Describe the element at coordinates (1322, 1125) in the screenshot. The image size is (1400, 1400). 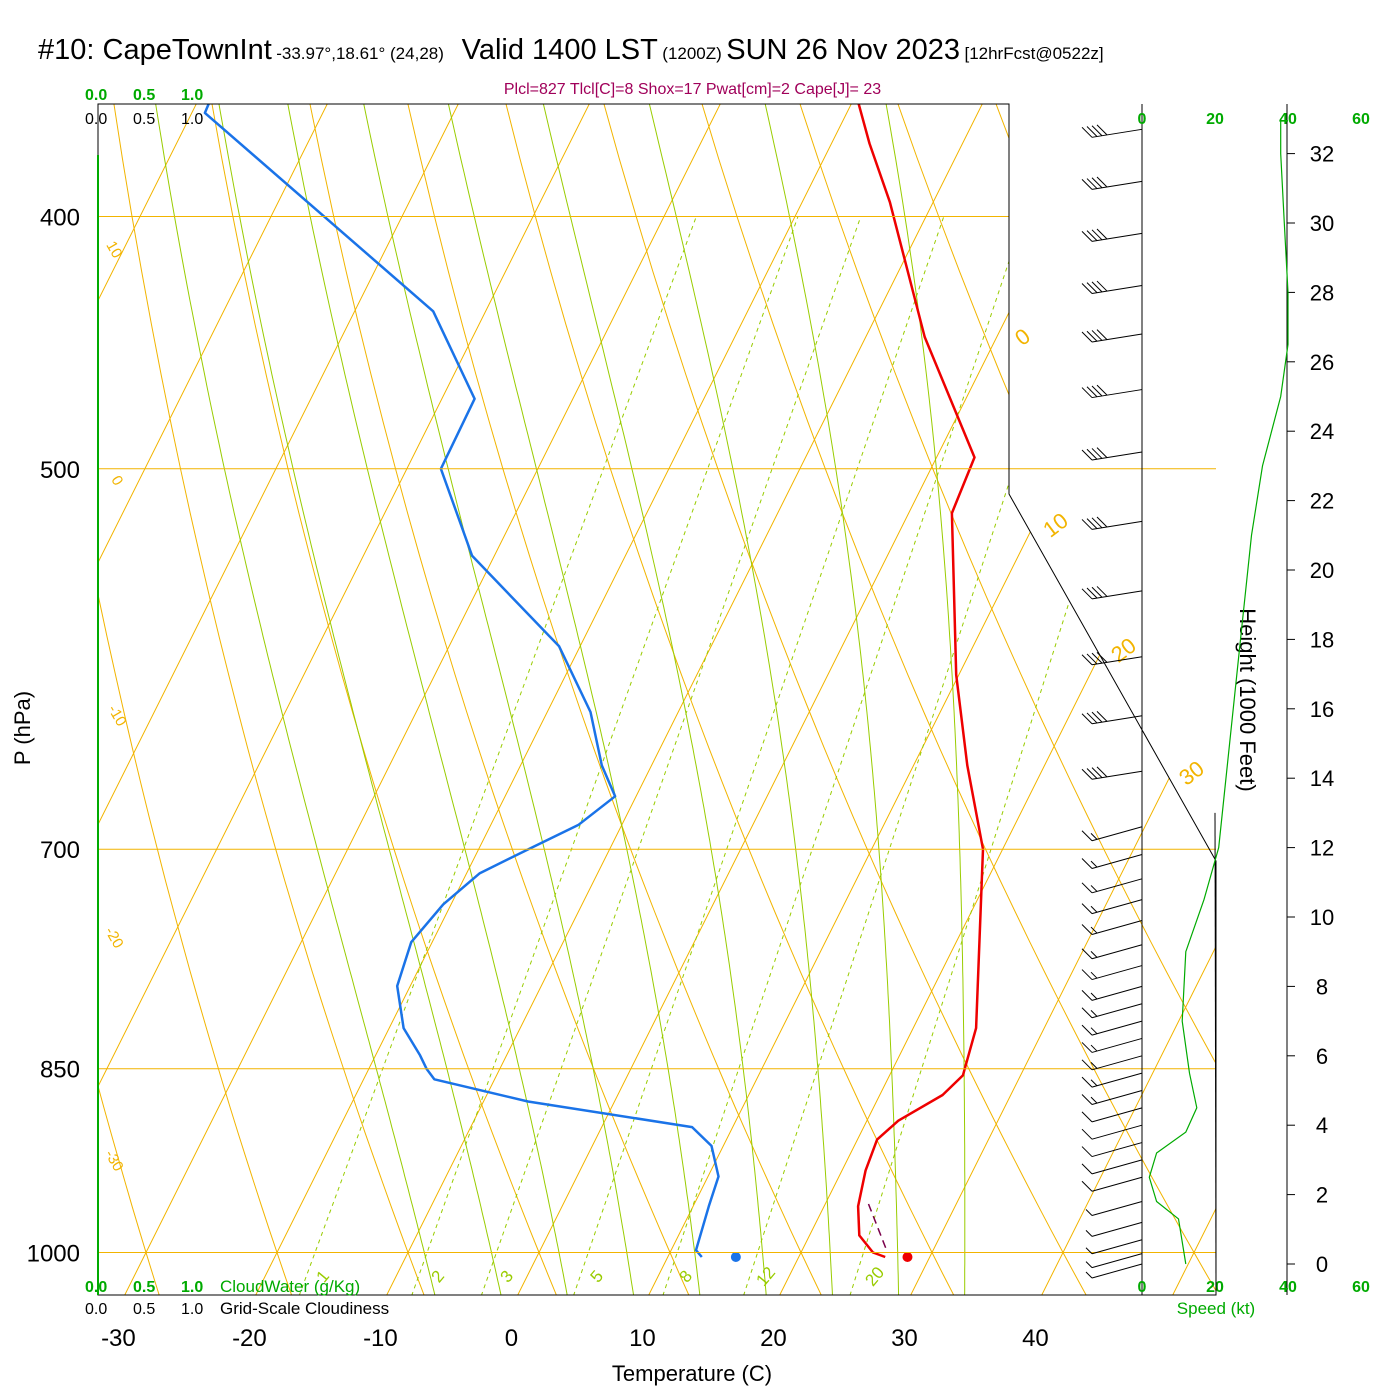
I see `height-tick-label: 4` at that location.